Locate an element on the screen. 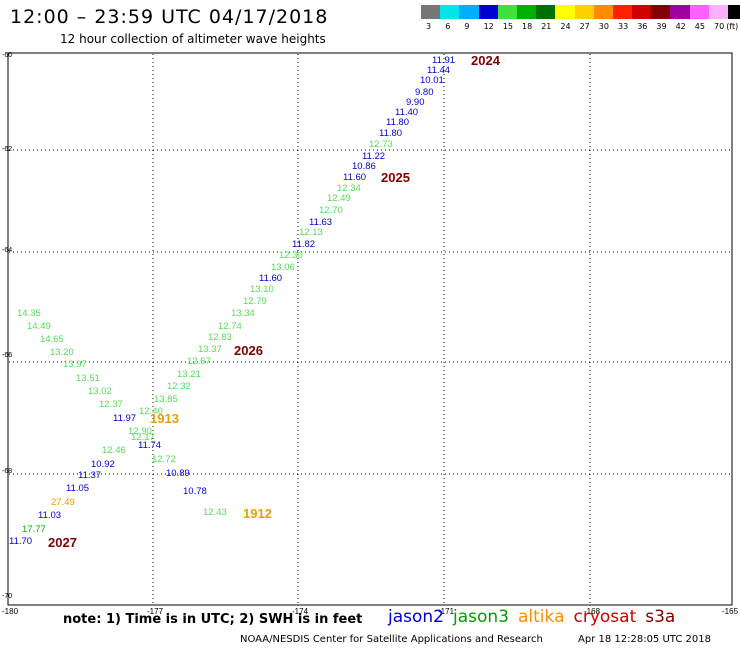 The height and width of the screenshot is (650, 740). lat-tick-label: -64 is located at coordinates (7, 250).